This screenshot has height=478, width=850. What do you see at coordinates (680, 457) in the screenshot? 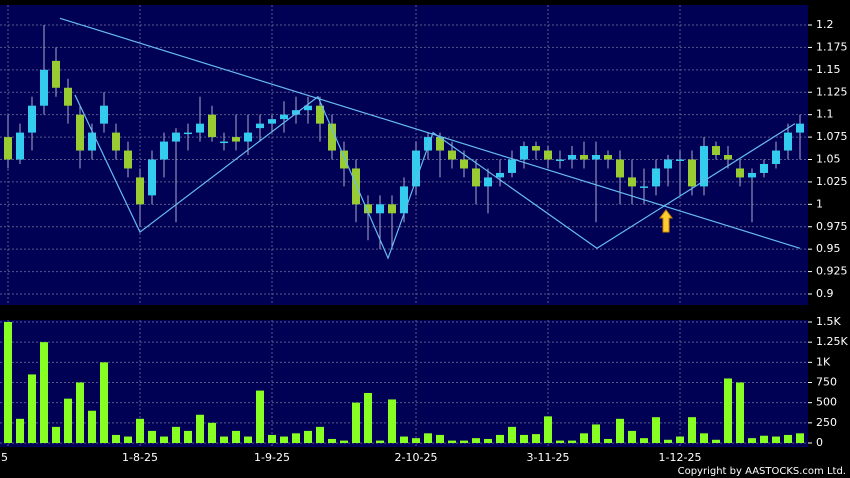
I see `x-tick-label: 1-12-25` at bounding box center [680, 457].